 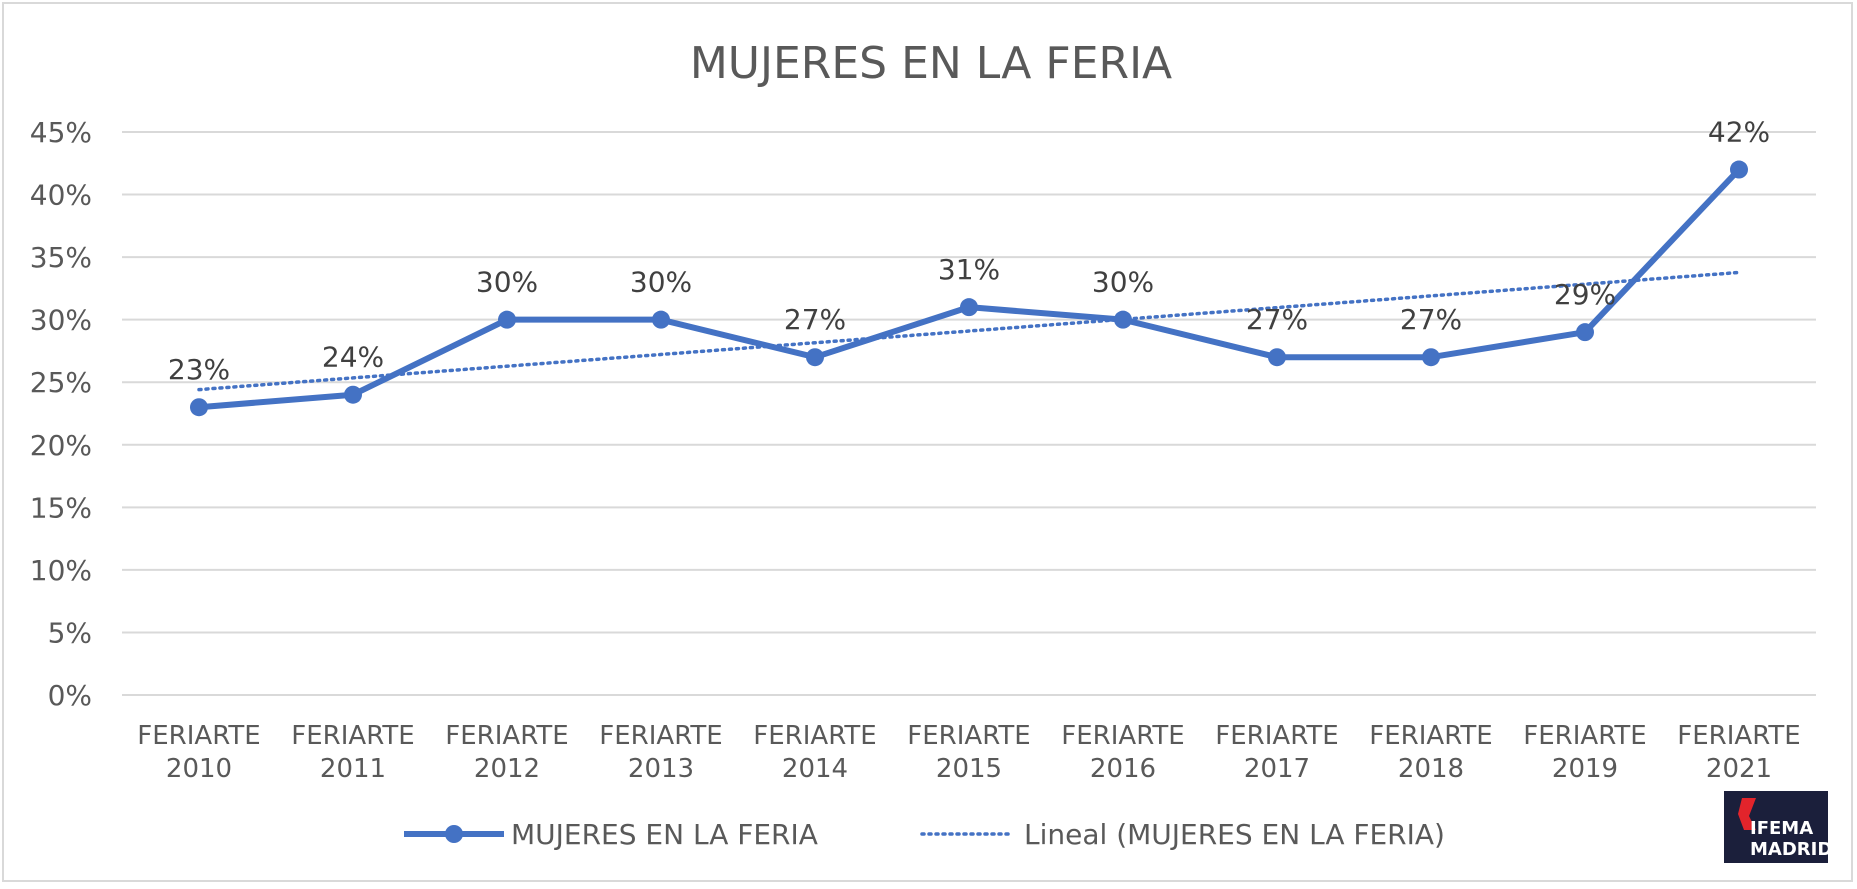 What do you see at coordinates (507, 769) in the screenshot?
I see `x-tick-label: 2012` at bounding box center [507, 769].